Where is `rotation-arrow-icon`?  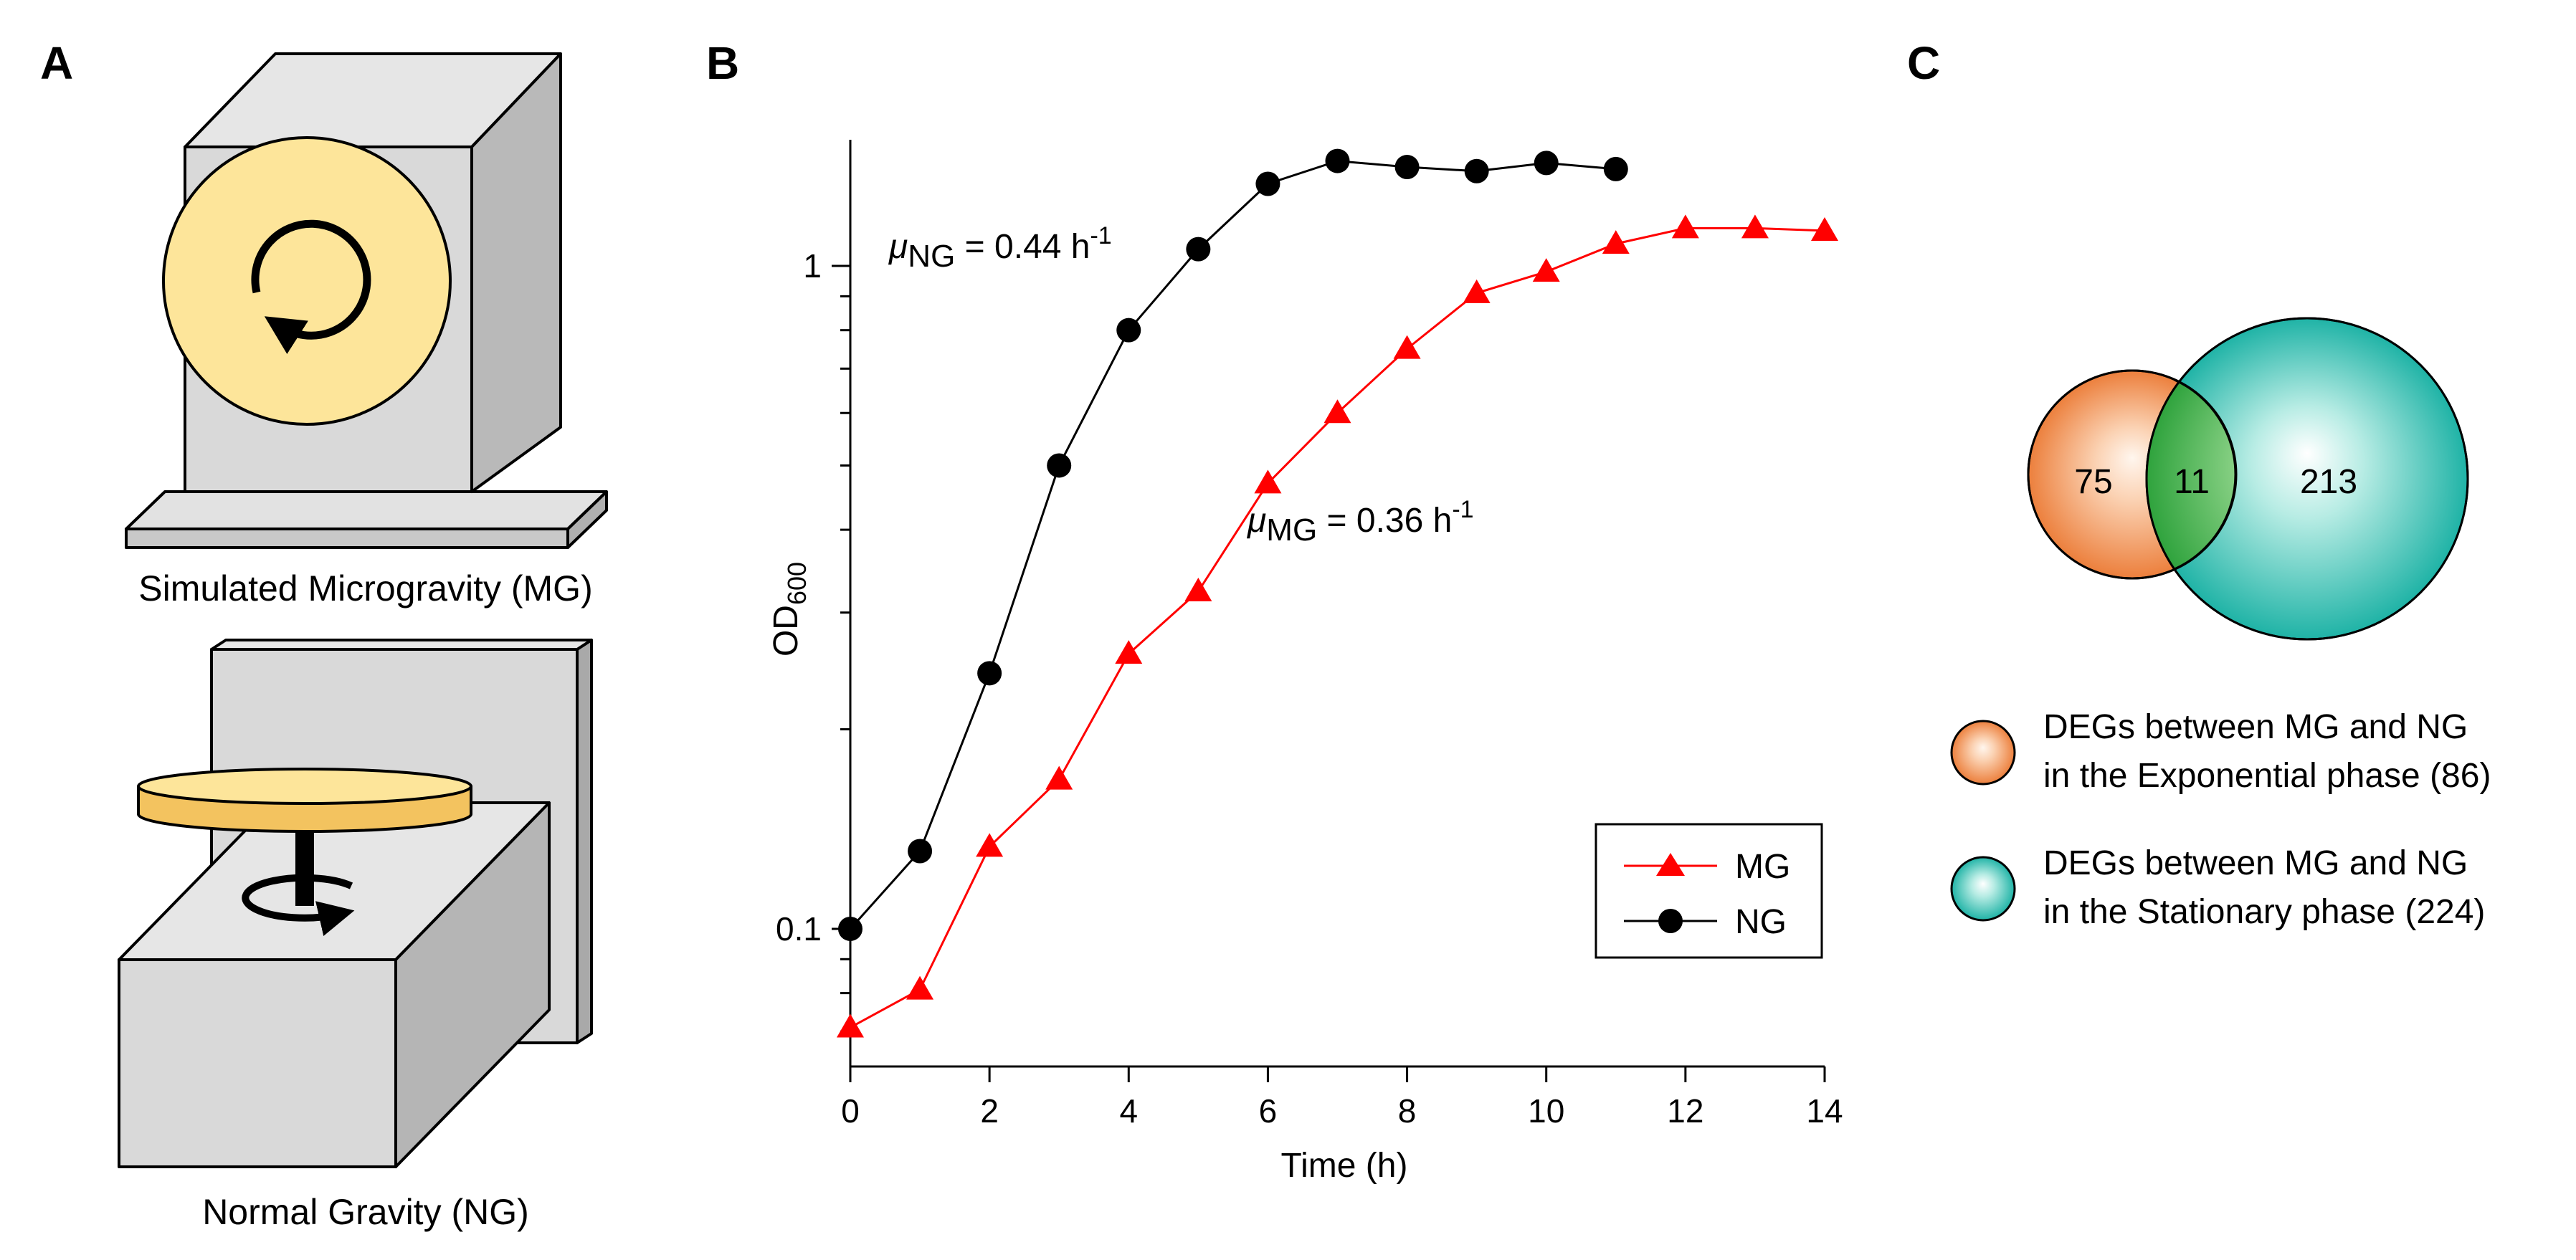
rotation-arrow-icon is located at coordinates (311, 286).